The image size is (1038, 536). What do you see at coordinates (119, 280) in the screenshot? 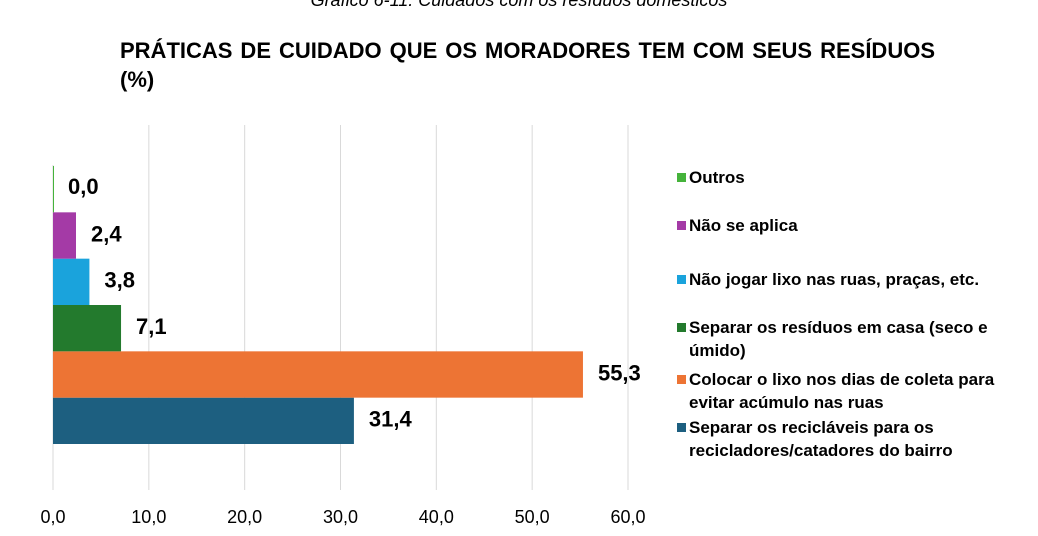
I see `data-label: 3,8` at bounding box center [119, 280].